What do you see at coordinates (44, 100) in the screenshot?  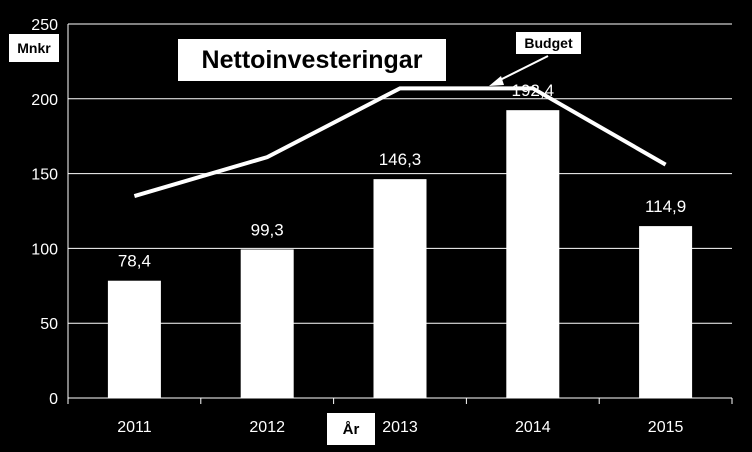 I see `y-tick-label: 200` at bounding box center [44, 100].